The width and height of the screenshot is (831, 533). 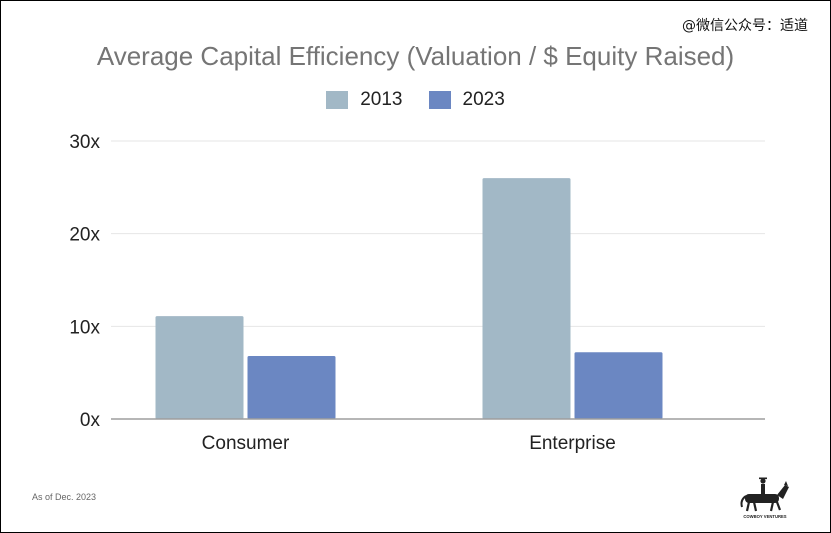 What do you see at coordinates (291, 387) in the screenshot?
I see `bar-consumer-2023` at bounding box center [291, 387].